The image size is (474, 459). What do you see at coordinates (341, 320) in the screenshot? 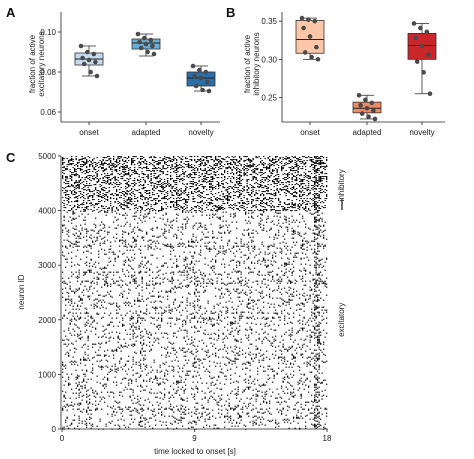
I see `raster-label-excitatory: excitatory` at bounding box center [341, 320].